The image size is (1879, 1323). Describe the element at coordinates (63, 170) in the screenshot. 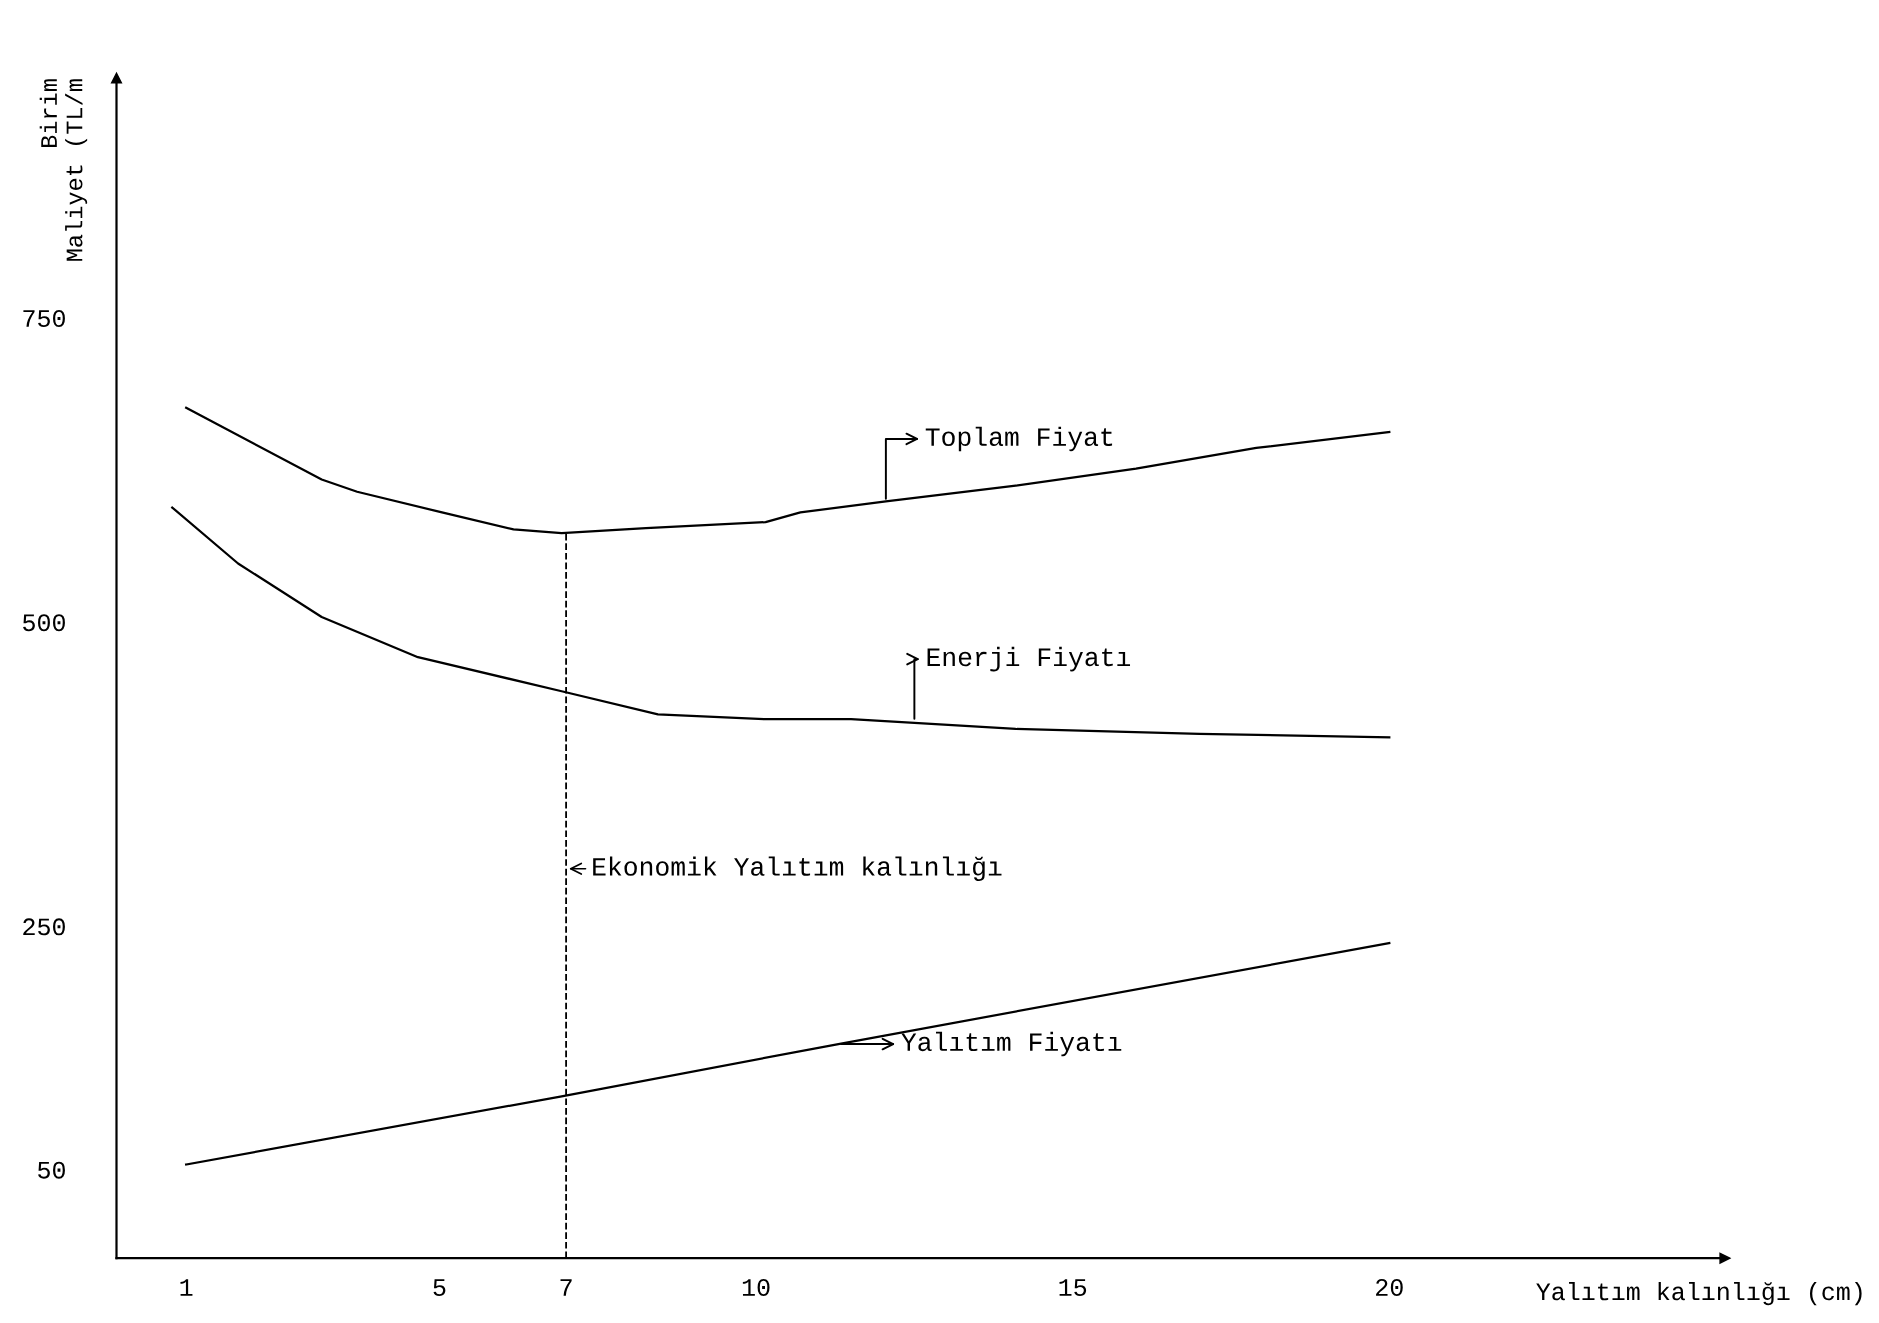

I see `y-axis-title: Birim Maliyet (TL/m` at that location.